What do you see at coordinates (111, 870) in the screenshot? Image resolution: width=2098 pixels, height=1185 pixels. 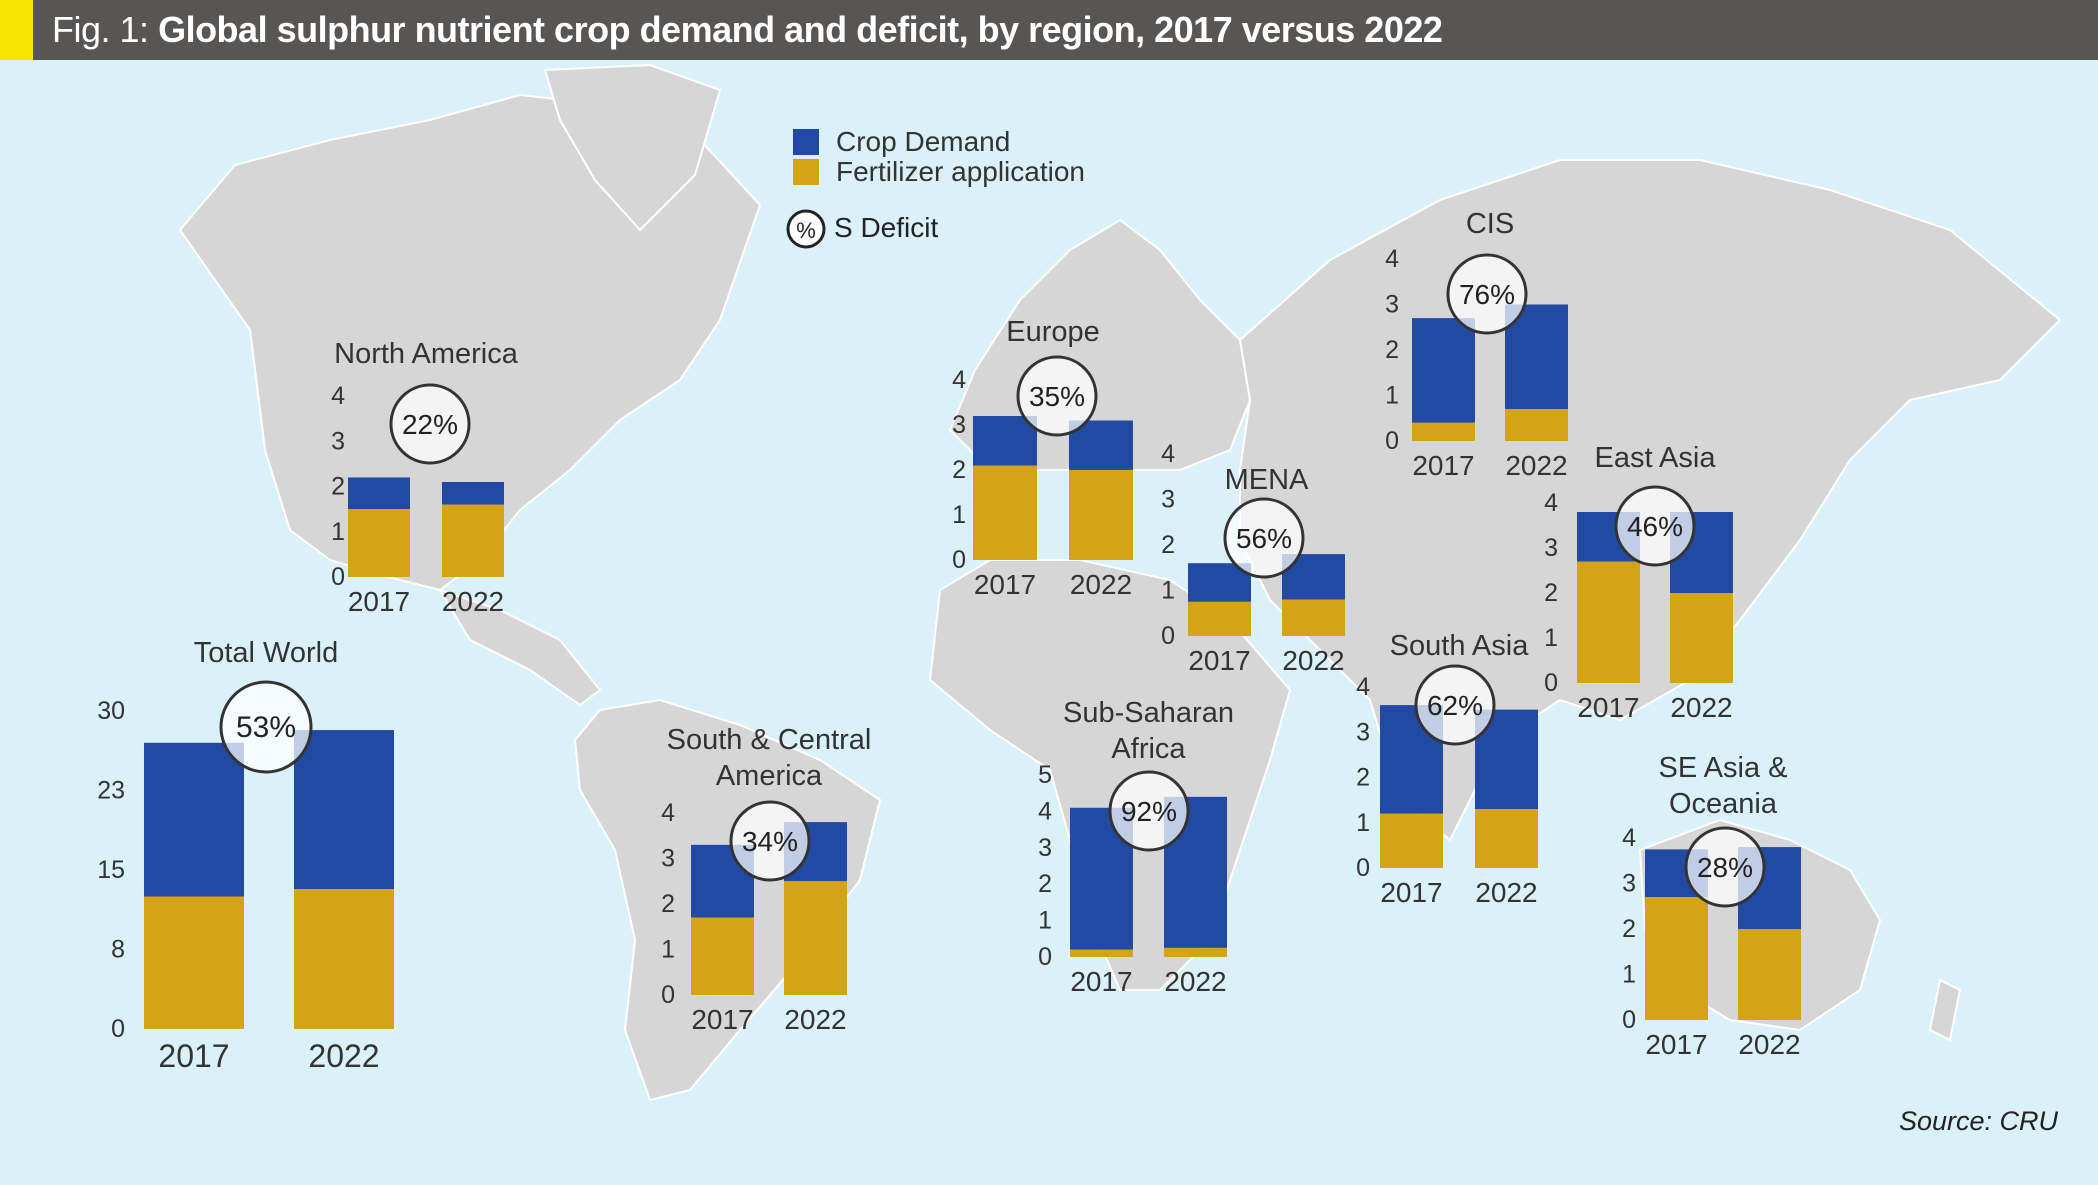 I see `y-tick-label: 15` at bounding box center [111, 870].